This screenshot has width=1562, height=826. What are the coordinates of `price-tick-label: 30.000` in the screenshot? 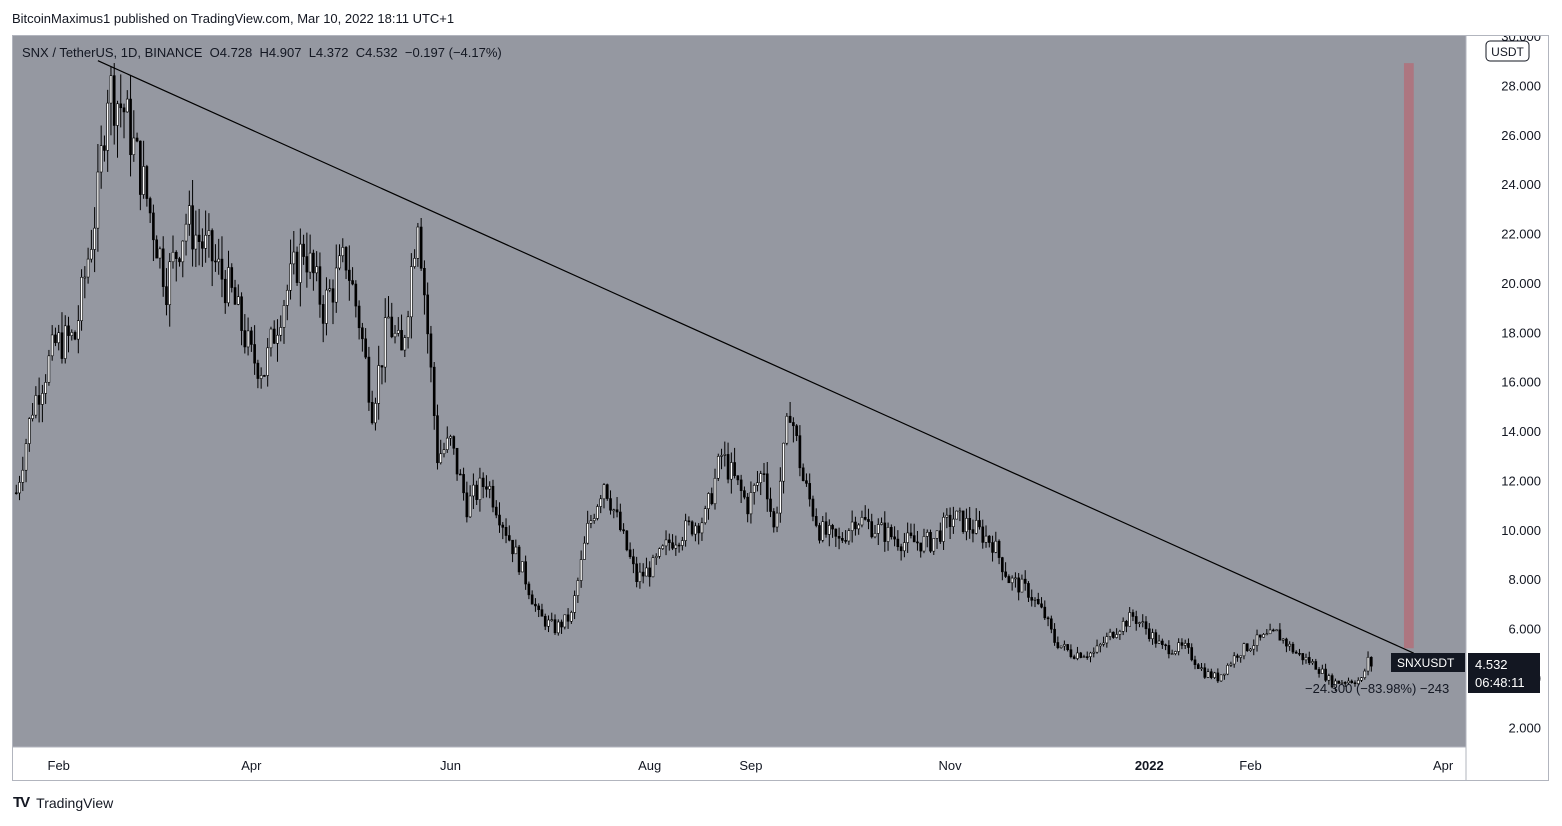 It's located at (1521, 40).